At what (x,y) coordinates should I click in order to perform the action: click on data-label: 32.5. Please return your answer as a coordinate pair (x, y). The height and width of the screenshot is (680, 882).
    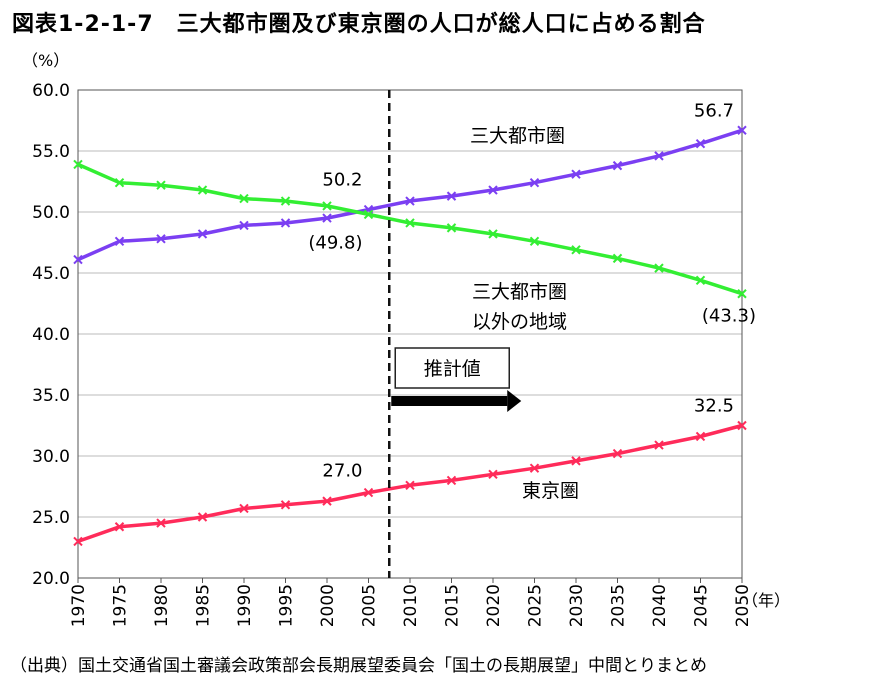
    Looking at the image, I should click on (714, 406).